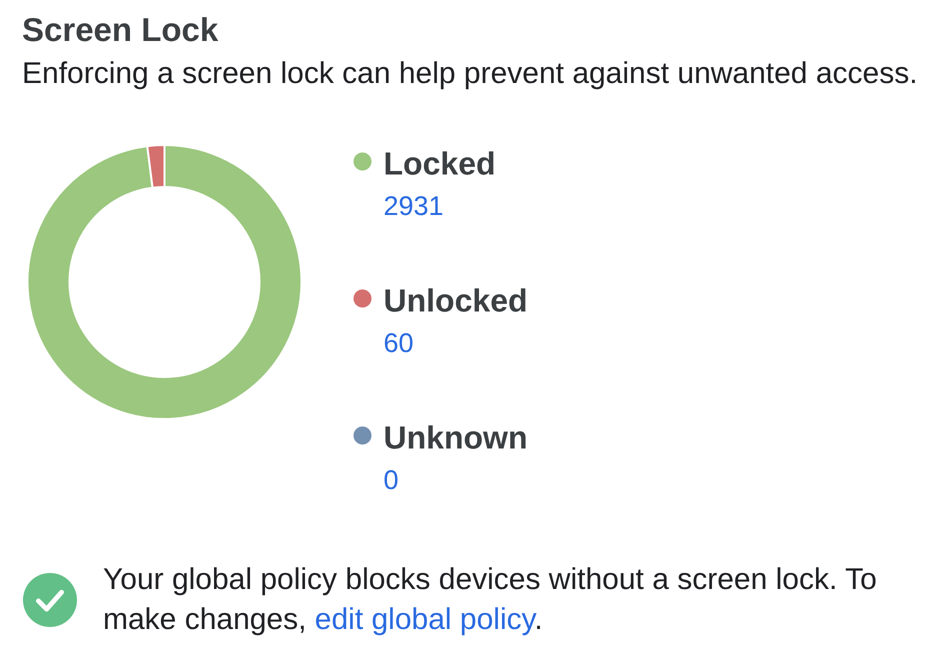 Image resolution: width=936 pixels, height=668 pixels. I want to click on legend-label: Unknown, so click(456, 438).